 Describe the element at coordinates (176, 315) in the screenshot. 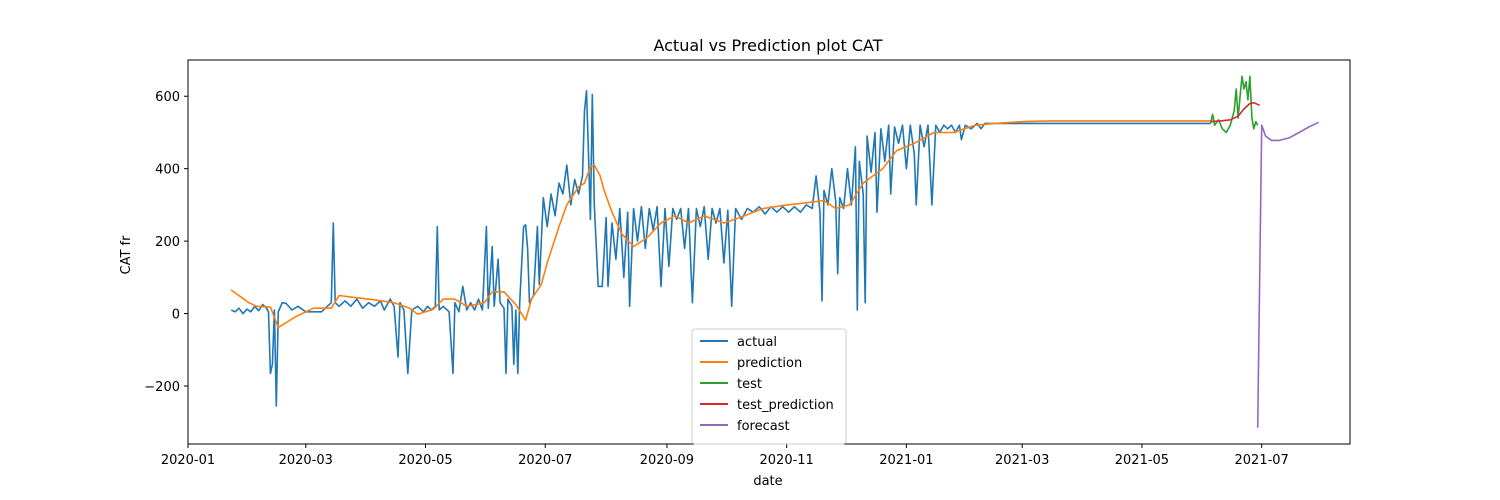

I see `y-tick-label: 0` at that location.